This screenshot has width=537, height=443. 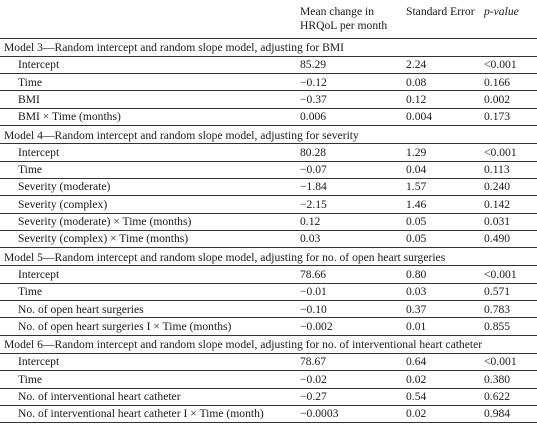 I want to click on cell-estimate: −0.12, so click(x=313, y=82).